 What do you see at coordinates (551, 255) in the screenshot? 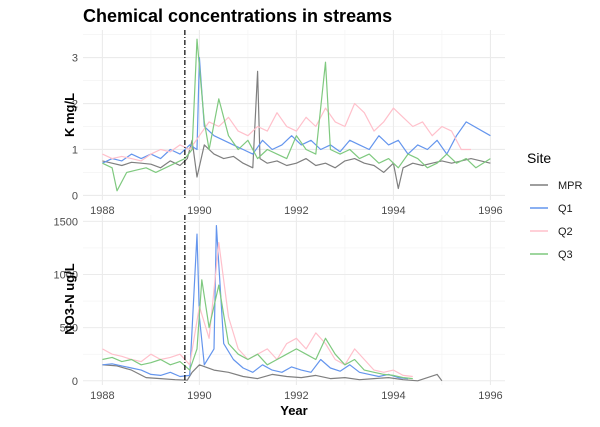
I see `legend-item-q3: Q3` at bounding box center [551, 255].